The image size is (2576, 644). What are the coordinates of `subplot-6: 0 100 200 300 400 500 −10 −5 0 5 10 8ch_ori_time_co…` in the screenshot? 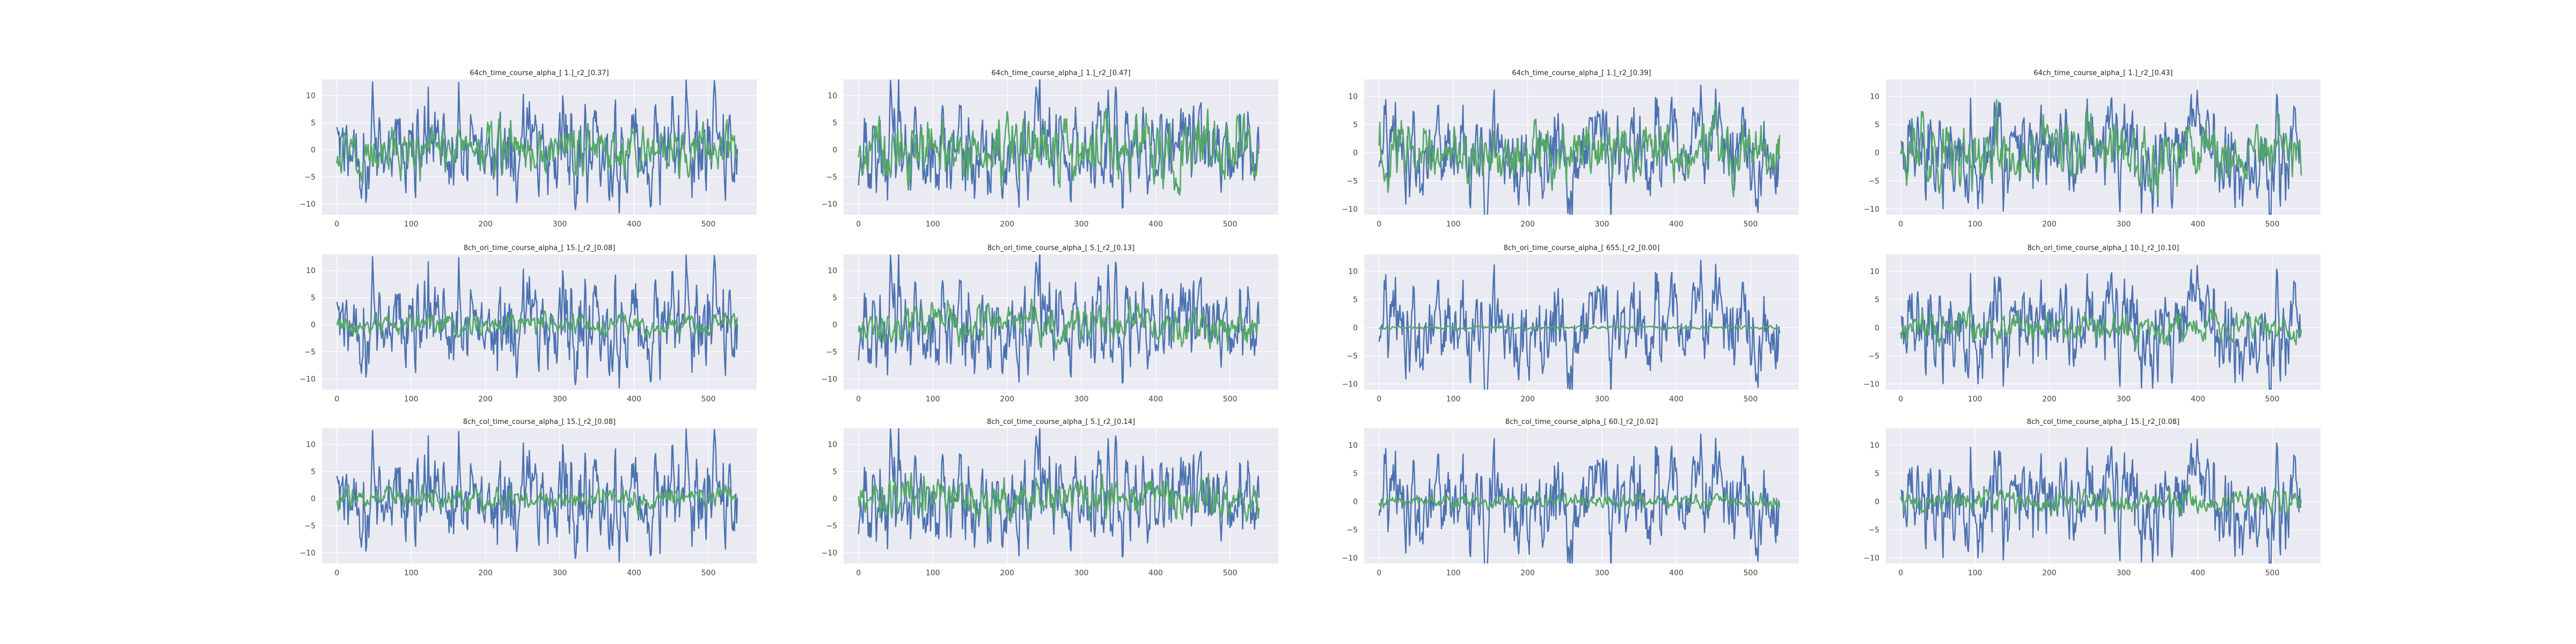 It's located at (1049, 324).